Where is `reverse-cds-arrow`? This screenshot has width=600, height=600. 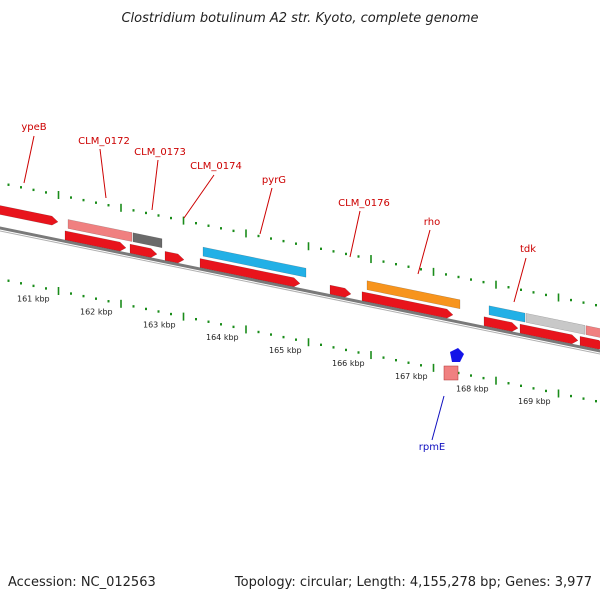
reverse-cds-arrow is located at coordinates (457, 355).